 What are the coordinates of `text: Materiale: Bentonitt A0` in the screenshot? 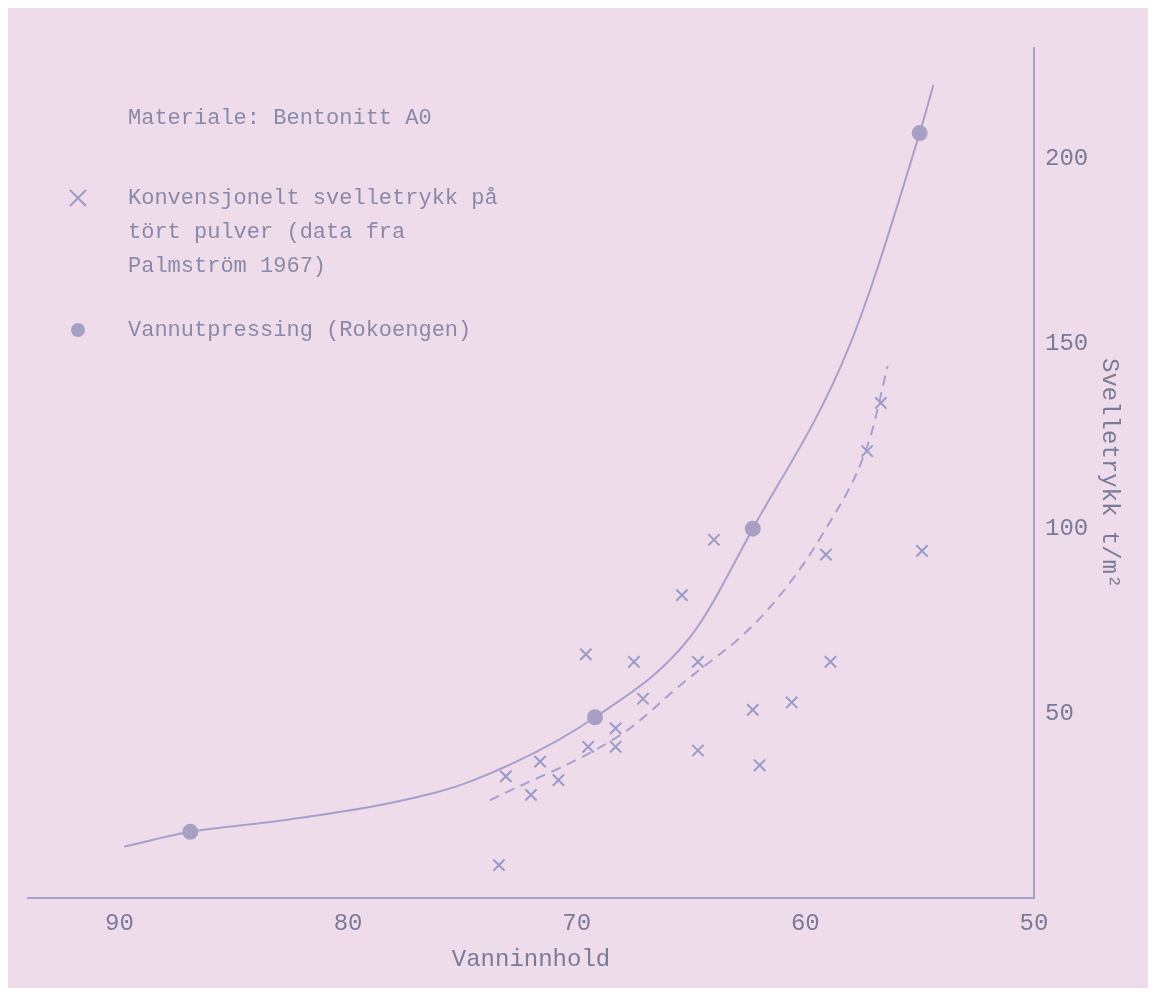 It's located at (280, 118).